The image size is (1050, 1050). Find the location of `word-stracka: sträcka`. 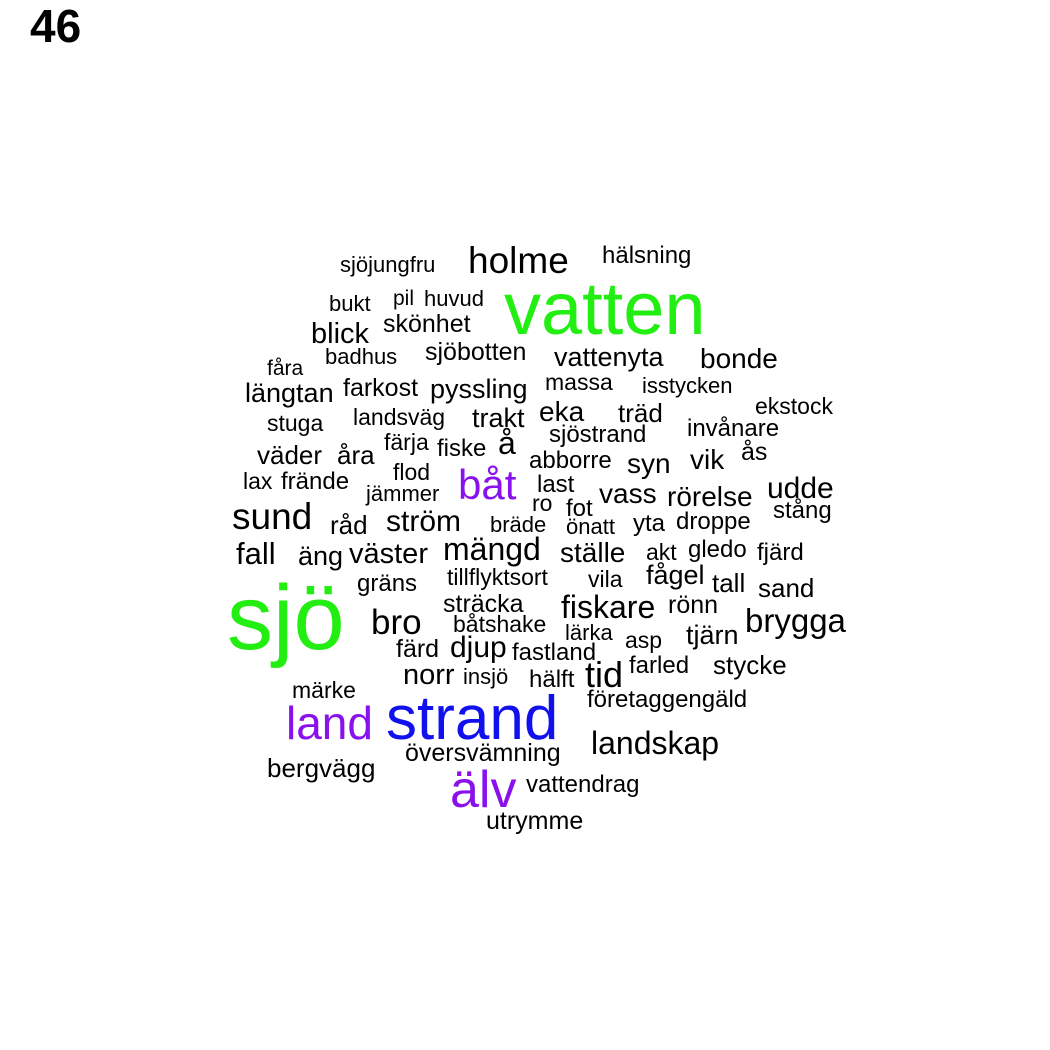

word-stracka: sträcka is located at coordinates (483, 604).